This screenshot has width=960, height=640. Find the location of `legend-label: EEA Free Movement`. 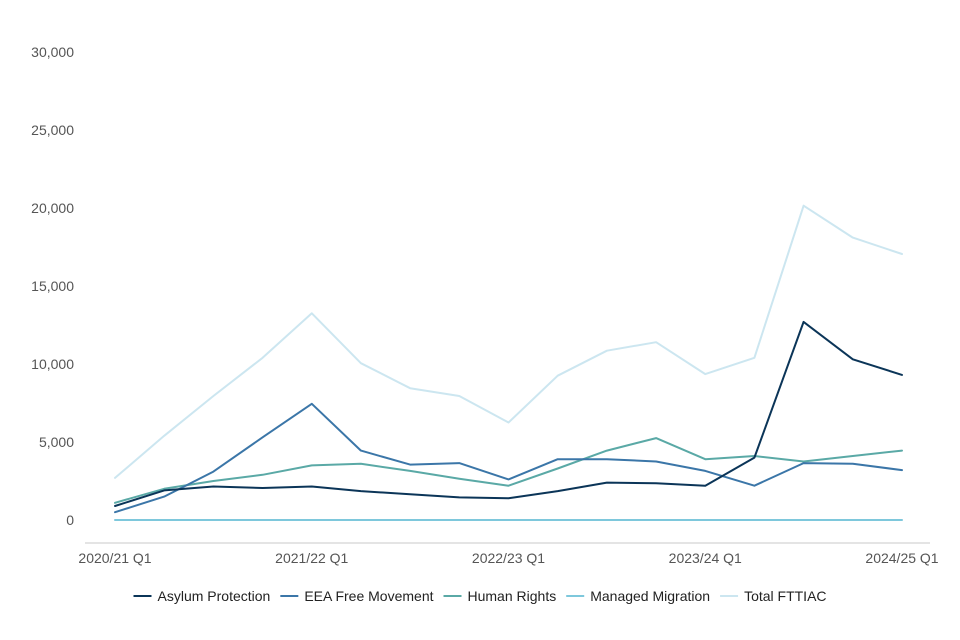

legend-label: EEA Free Movement is located at coordinates (368, 596).